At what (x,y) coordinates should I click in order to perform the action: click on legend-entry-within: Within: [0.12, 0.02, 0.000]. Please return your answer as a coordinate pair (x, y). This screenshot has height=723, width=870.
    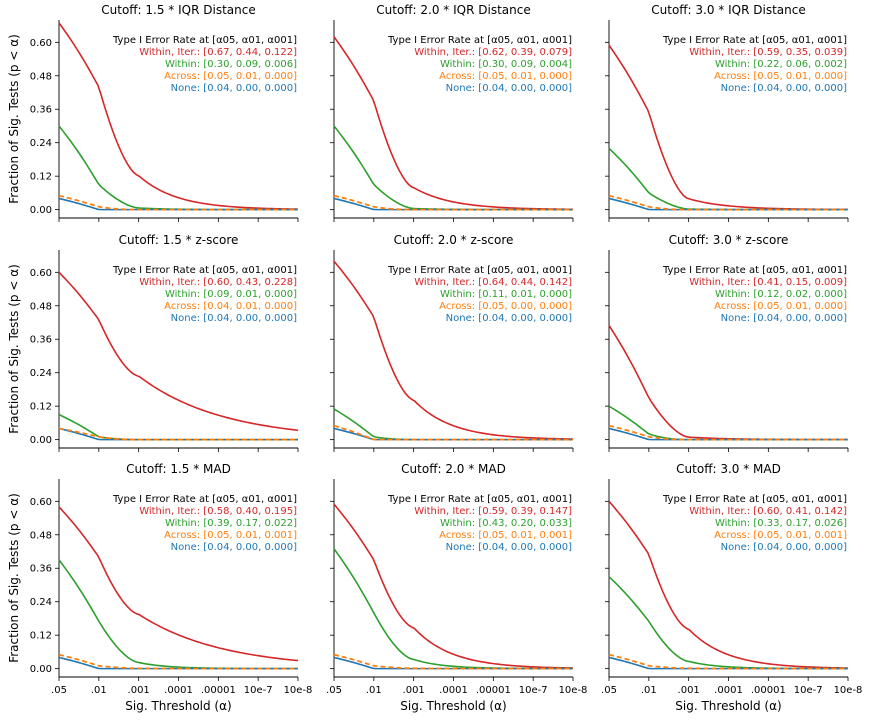
    Looking at the image, I should click on (781, 294).